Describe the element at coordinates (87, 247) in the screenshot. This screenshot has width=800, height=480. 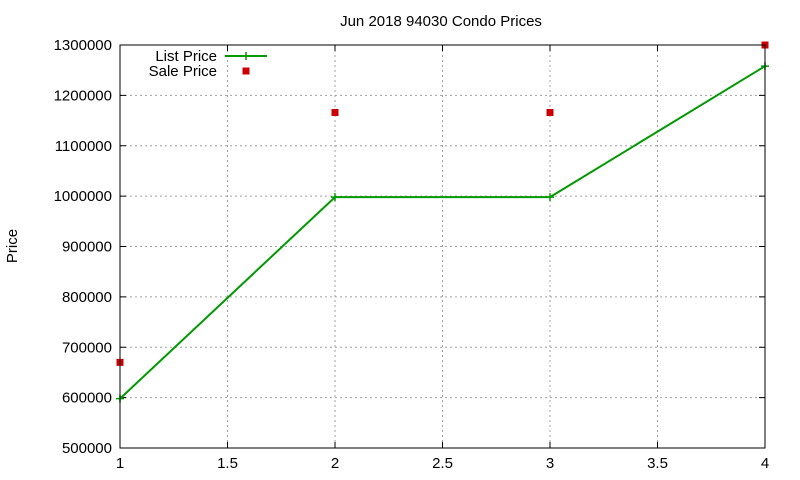
I see `y-tick-label: 900000` at that location.